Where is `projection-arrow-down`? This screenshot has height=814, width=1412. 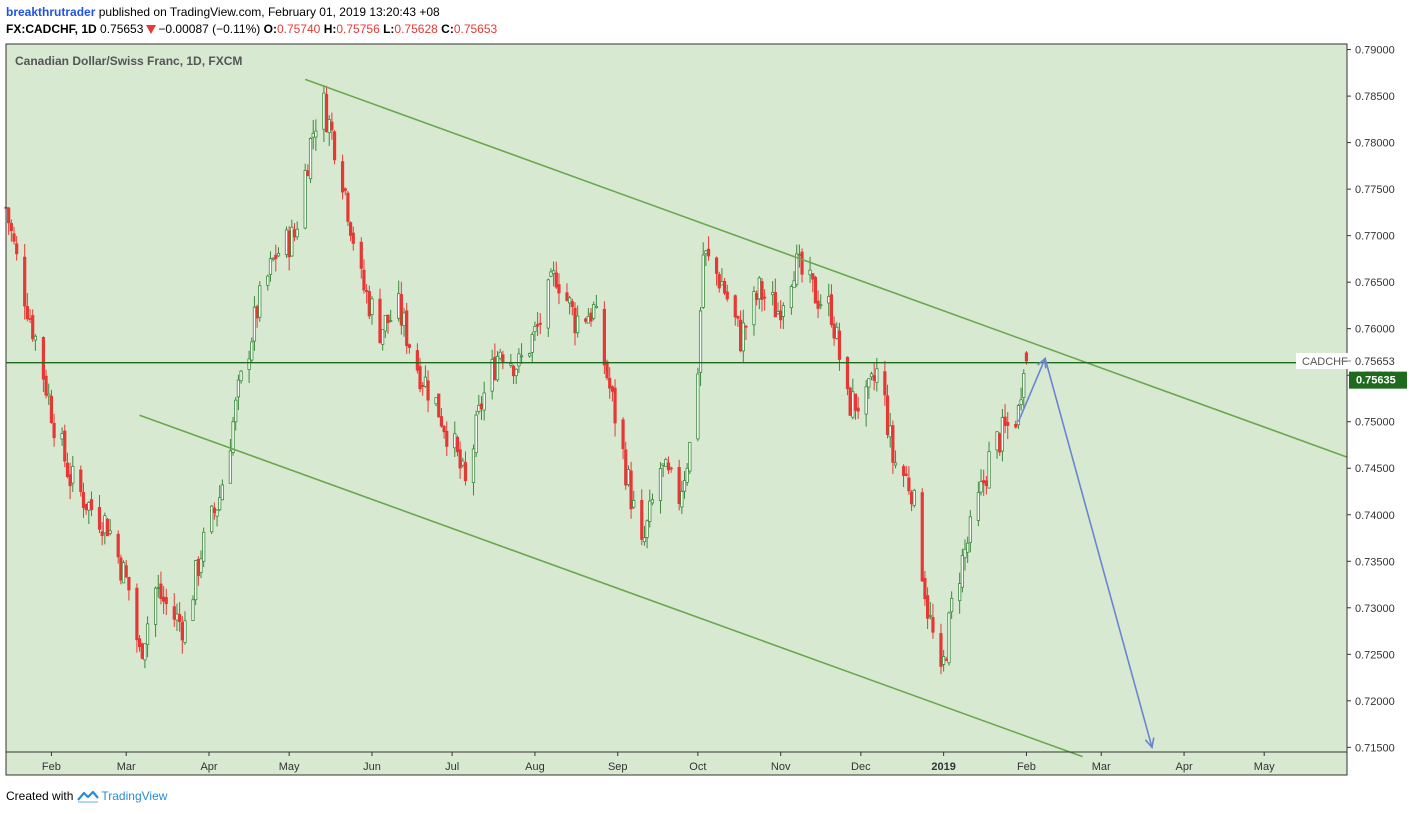 projection-arrow-down is located at coordinates (1098, 553).